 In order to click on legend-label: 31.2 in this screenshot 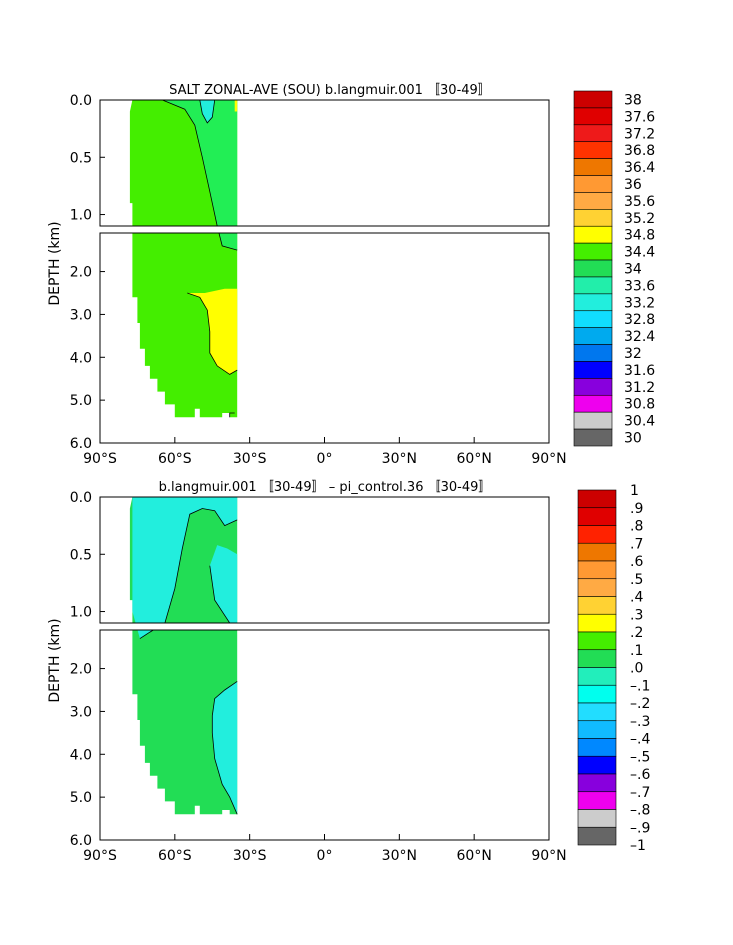, I will do `click(639, 388)`.